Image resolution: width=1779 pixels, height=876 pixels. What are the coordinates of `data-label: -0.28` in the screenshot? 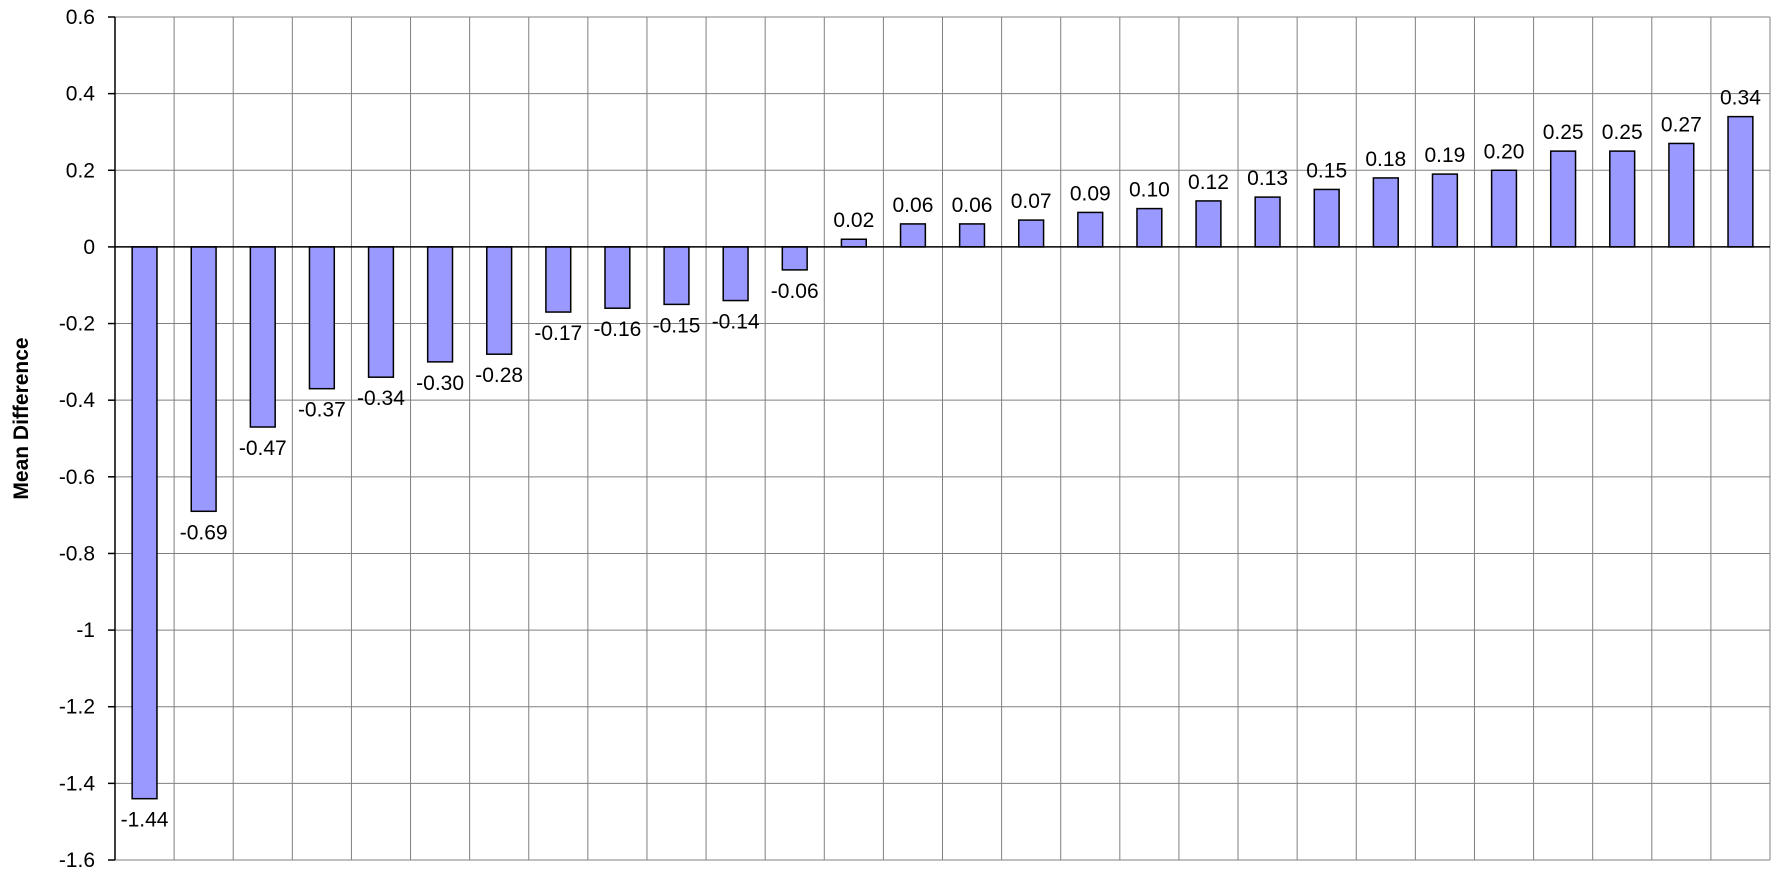 It's located at (499, 375).